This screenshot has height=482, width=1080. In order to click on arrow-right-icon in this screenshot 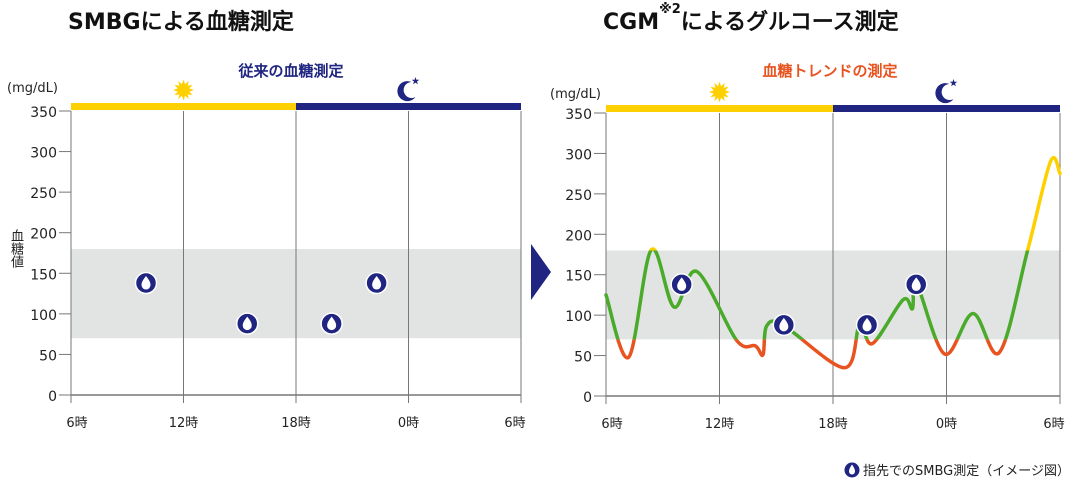, I will do `click(541, 272)`.